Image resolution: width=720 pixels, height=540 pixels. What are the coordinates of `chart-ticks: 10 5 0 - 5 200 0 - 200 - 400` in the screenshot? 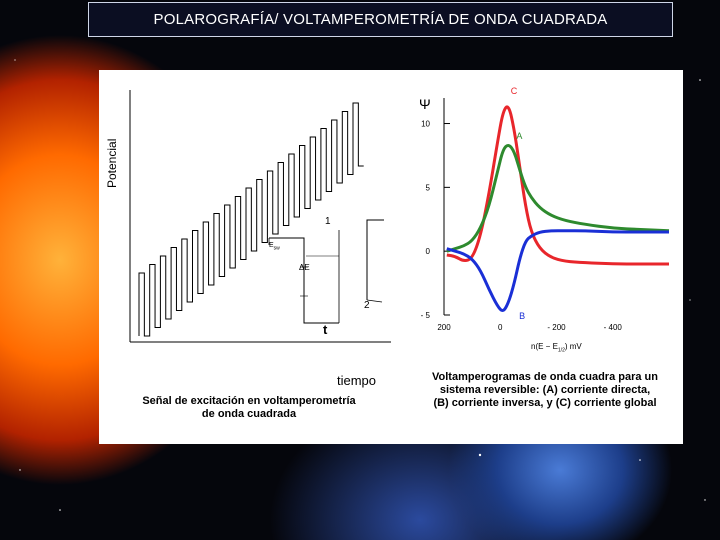 It's located at (522, 226).